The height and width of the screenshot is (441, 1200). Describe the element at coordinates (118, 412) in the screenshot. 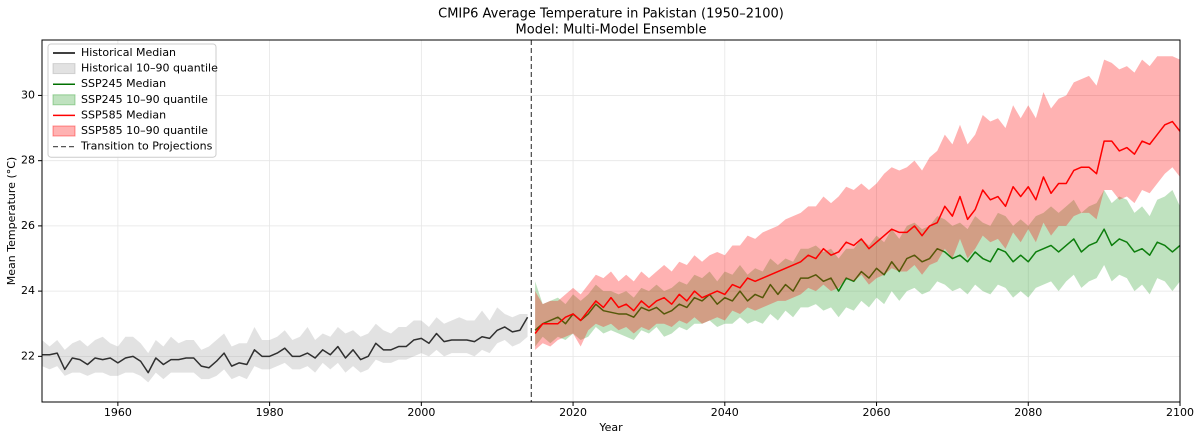

I see `x-tick-label: 1960` at that location.